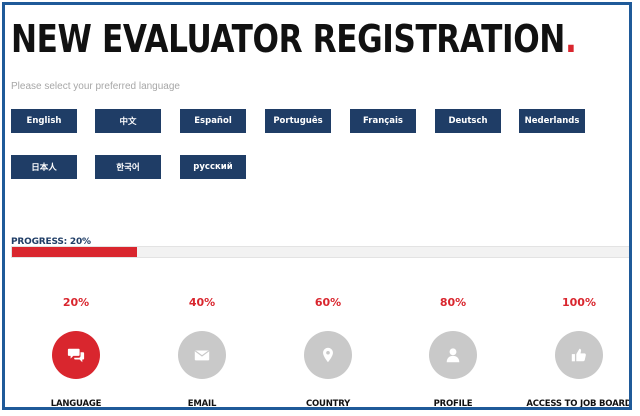  What do you see at coordinates (453, 404) in the screenshot?
I see `step-label: PROFILE` at bounding box center [453, 404].